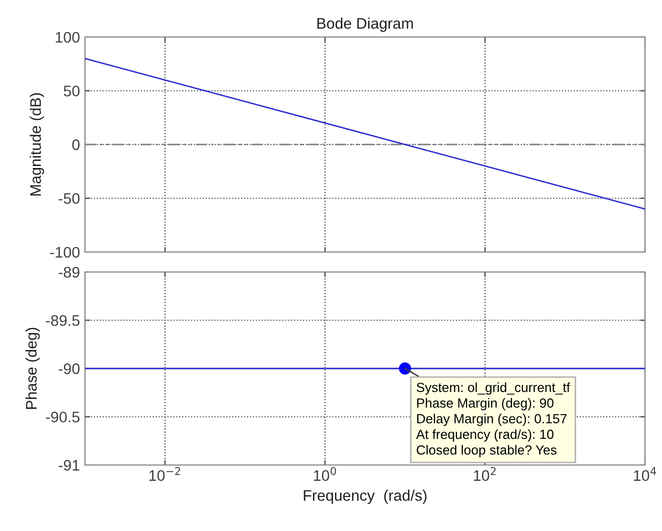  Describe the element at coordinates (69, 465) in the screenshot. I see `y-tick-label: -91` at that location.